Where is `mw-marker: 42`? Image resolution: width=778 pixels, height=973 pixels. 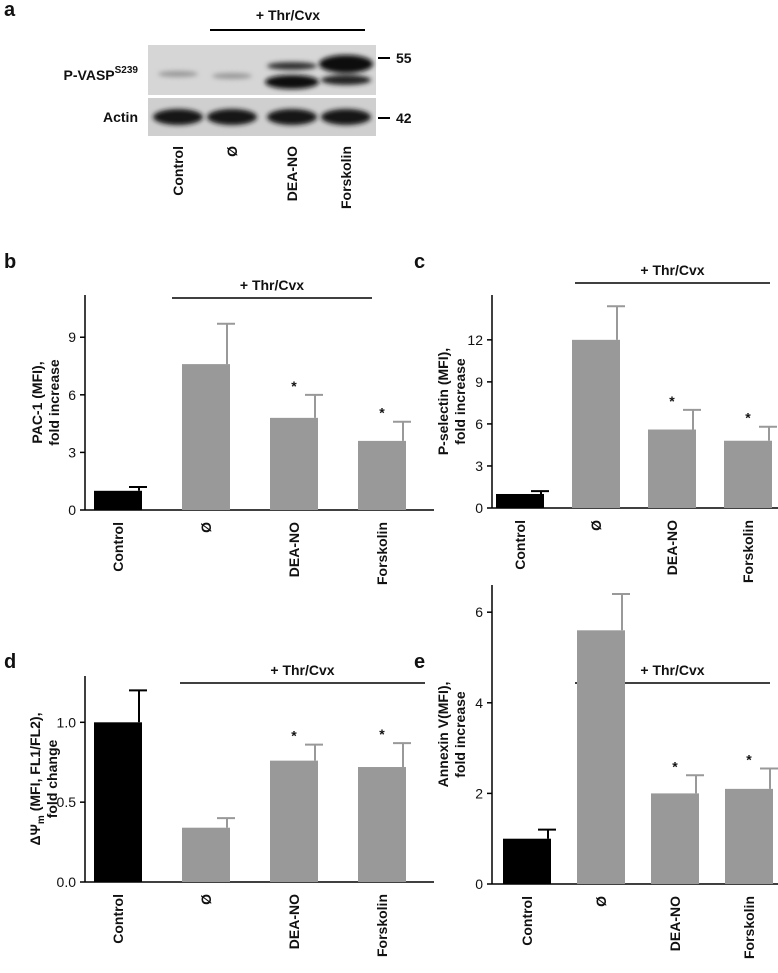 mw-marker: 42 is located at coordinates (404, 118).